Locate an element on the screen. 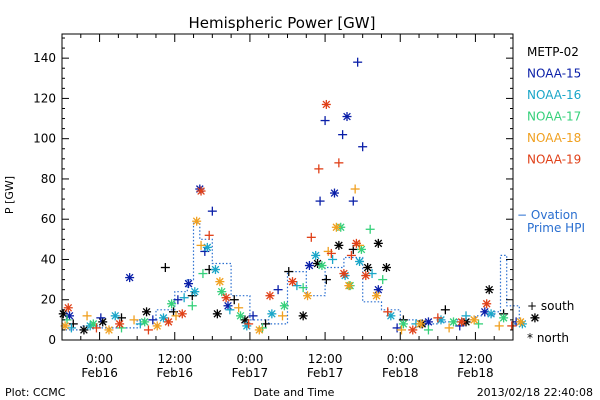 The image size is (600, 400). x-tick-label-date: Feb18 is located at coordinates (400, 373).